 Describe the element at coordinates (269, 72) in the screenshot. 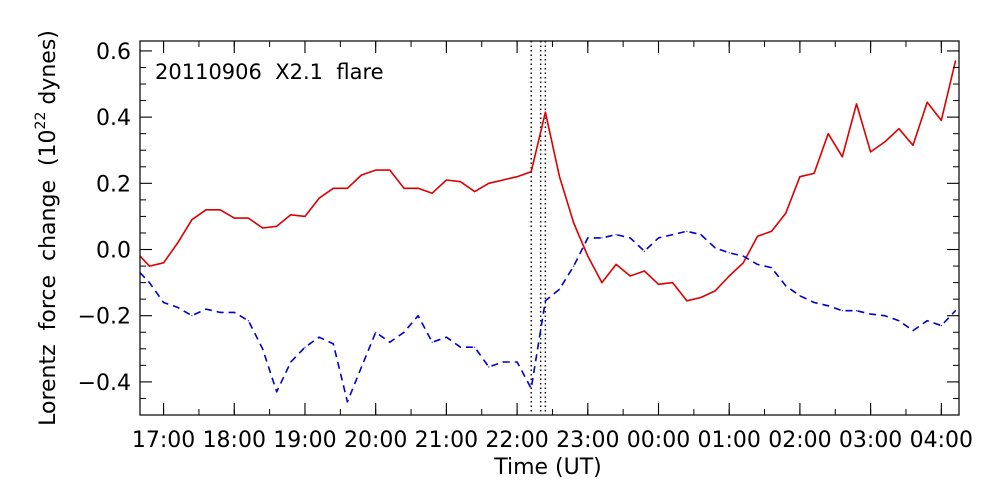

I see `chart-annotation: 20110906 X2.1 flare` at that location.